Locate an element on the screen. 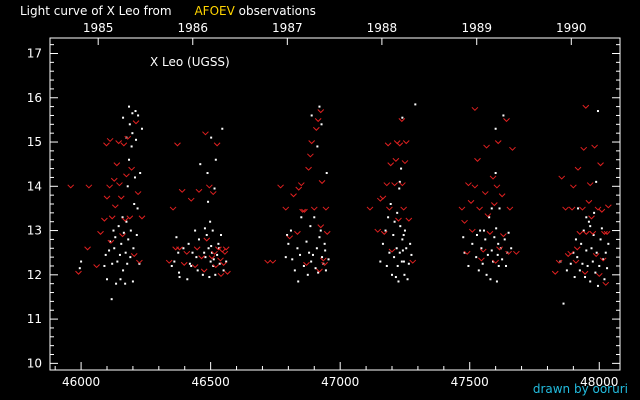  year-label: 1990 is located at coordinates (571, 28).